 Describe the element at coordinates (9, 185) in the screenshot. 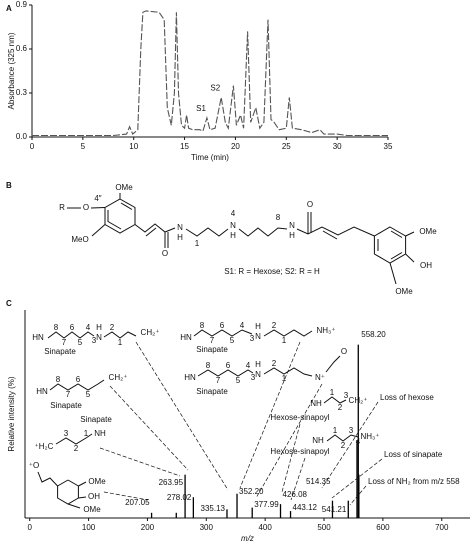

I see `panel-label: B` at that location.